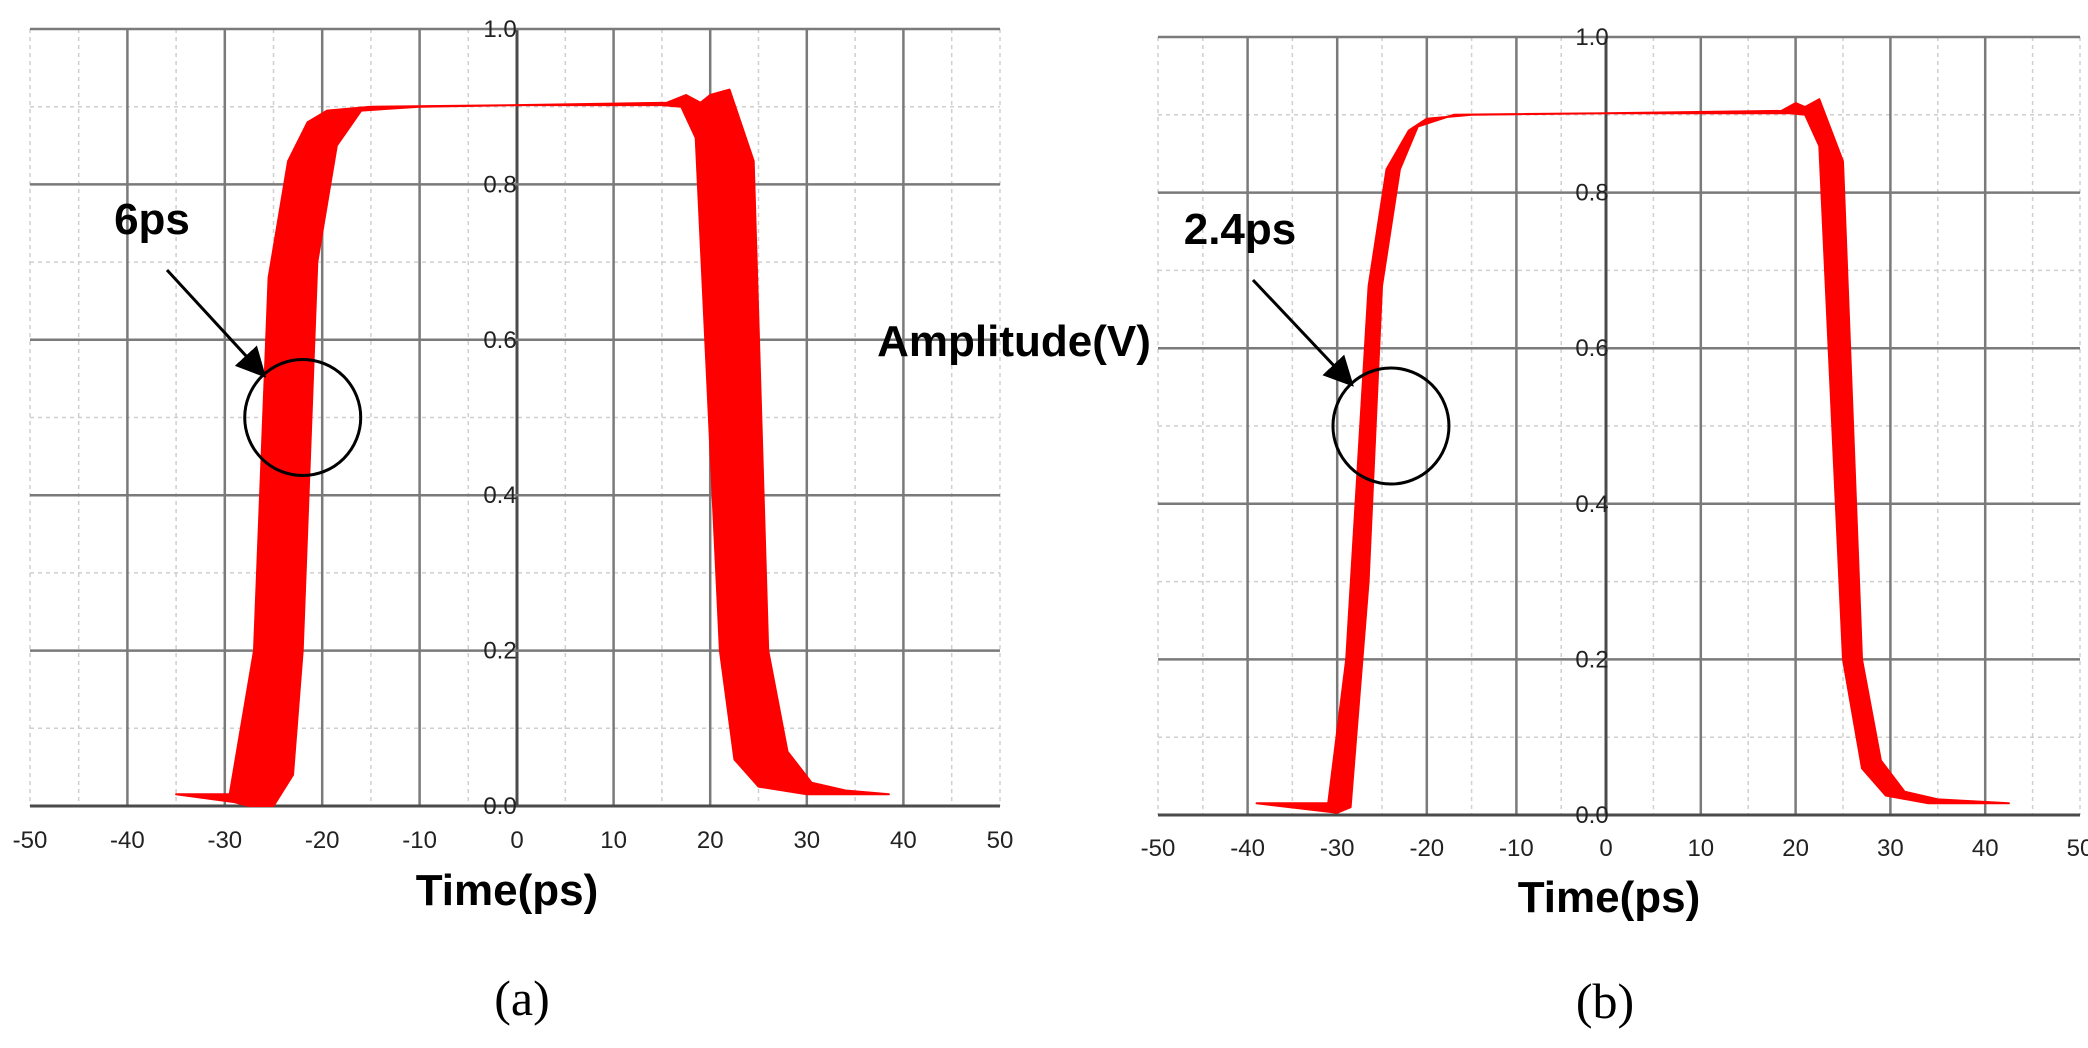  I want to click on x-axis-title-a: Time(ps), so click(507, 890).